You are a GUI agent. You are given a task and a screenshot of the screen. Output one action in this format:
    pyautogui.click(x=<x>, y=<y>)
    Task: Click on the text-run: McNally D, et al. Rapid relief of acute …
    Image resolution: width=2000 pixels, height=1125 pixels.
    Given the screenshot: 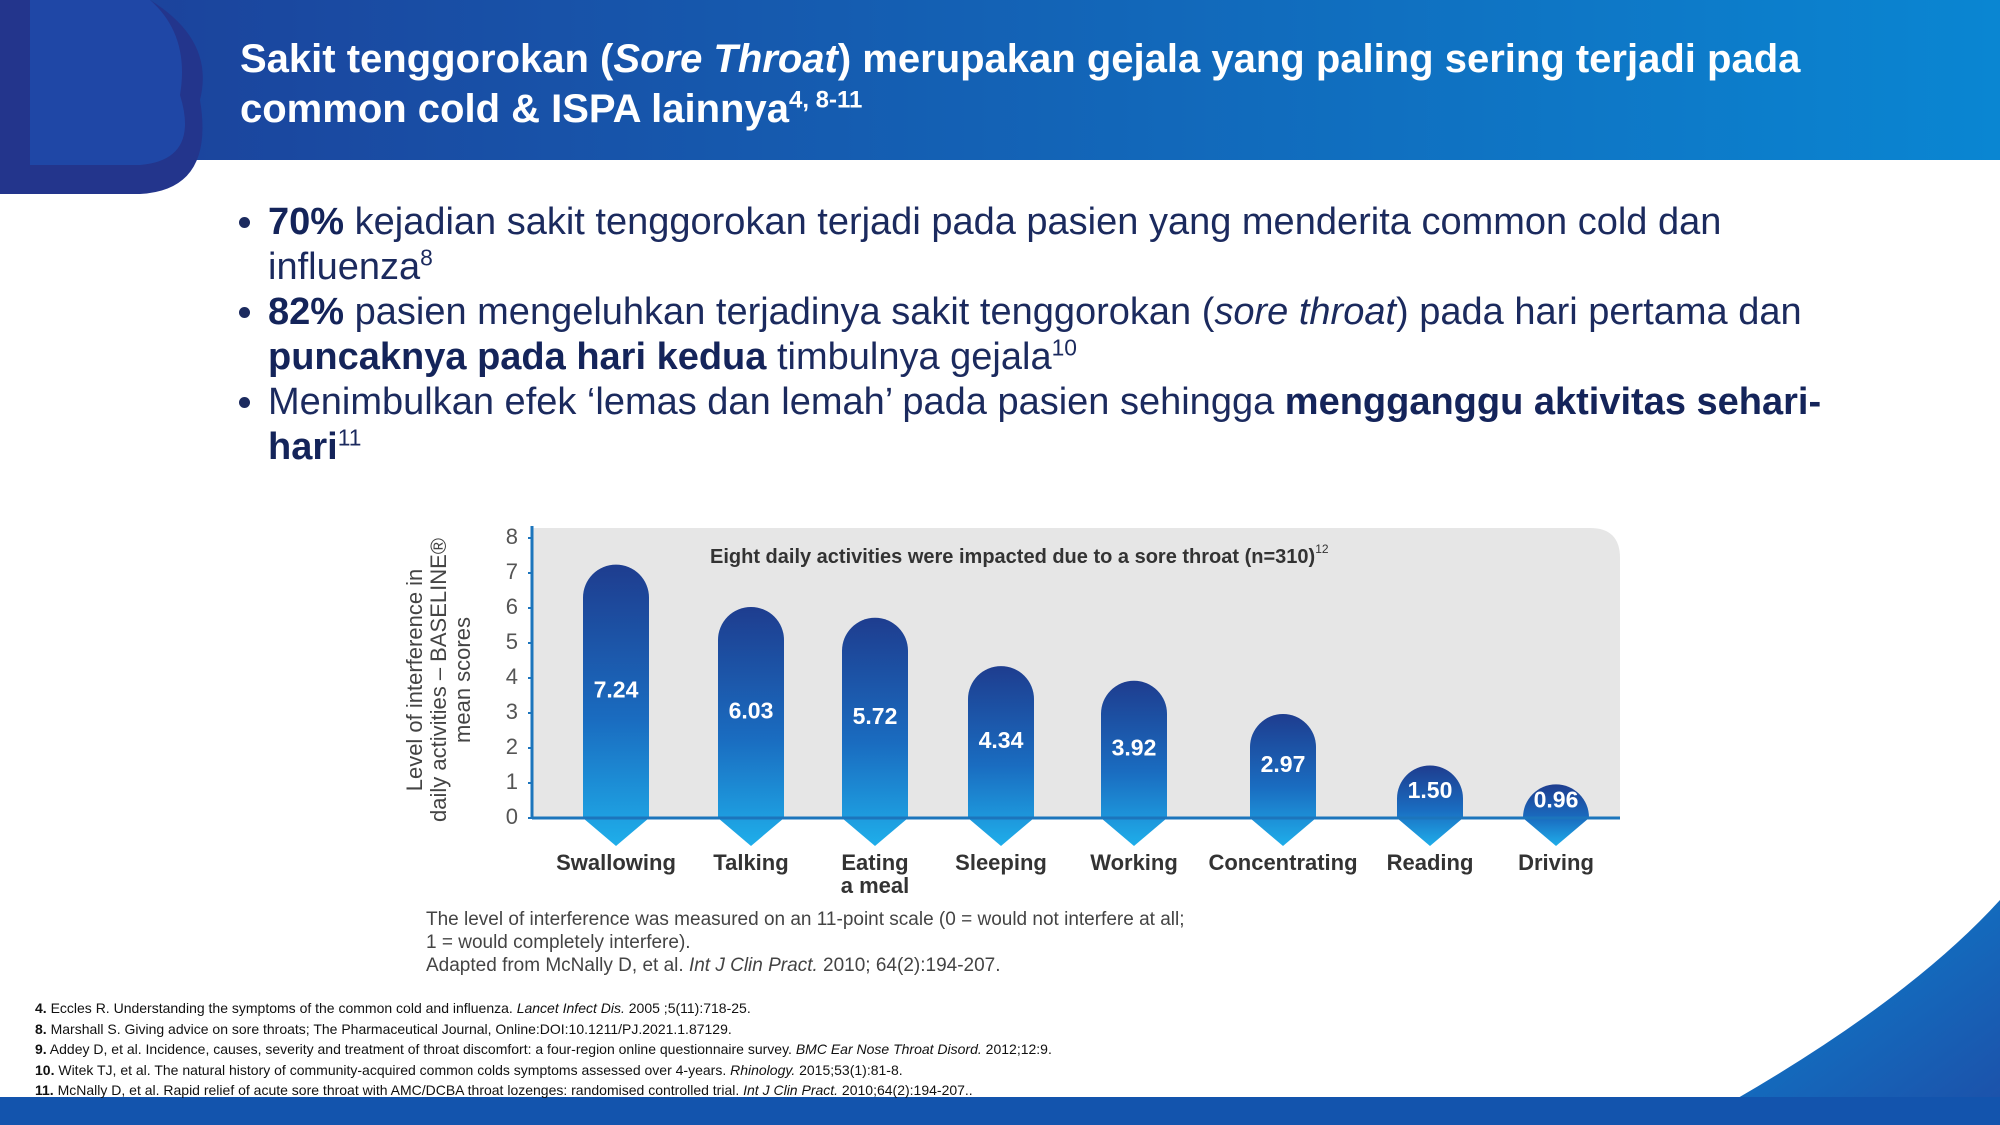 What is the action you would take?
    pyautogui.click(x=398, y=1090)
    